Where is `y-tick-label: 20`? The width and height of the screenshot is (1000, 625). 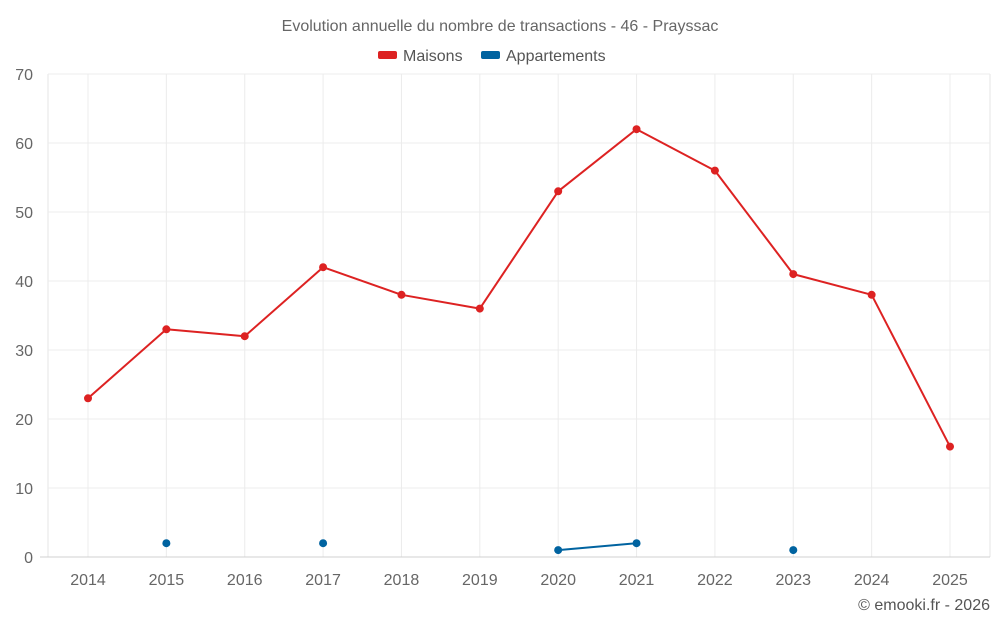 y-tick-label: 20 is located at coordinates (24, 420).